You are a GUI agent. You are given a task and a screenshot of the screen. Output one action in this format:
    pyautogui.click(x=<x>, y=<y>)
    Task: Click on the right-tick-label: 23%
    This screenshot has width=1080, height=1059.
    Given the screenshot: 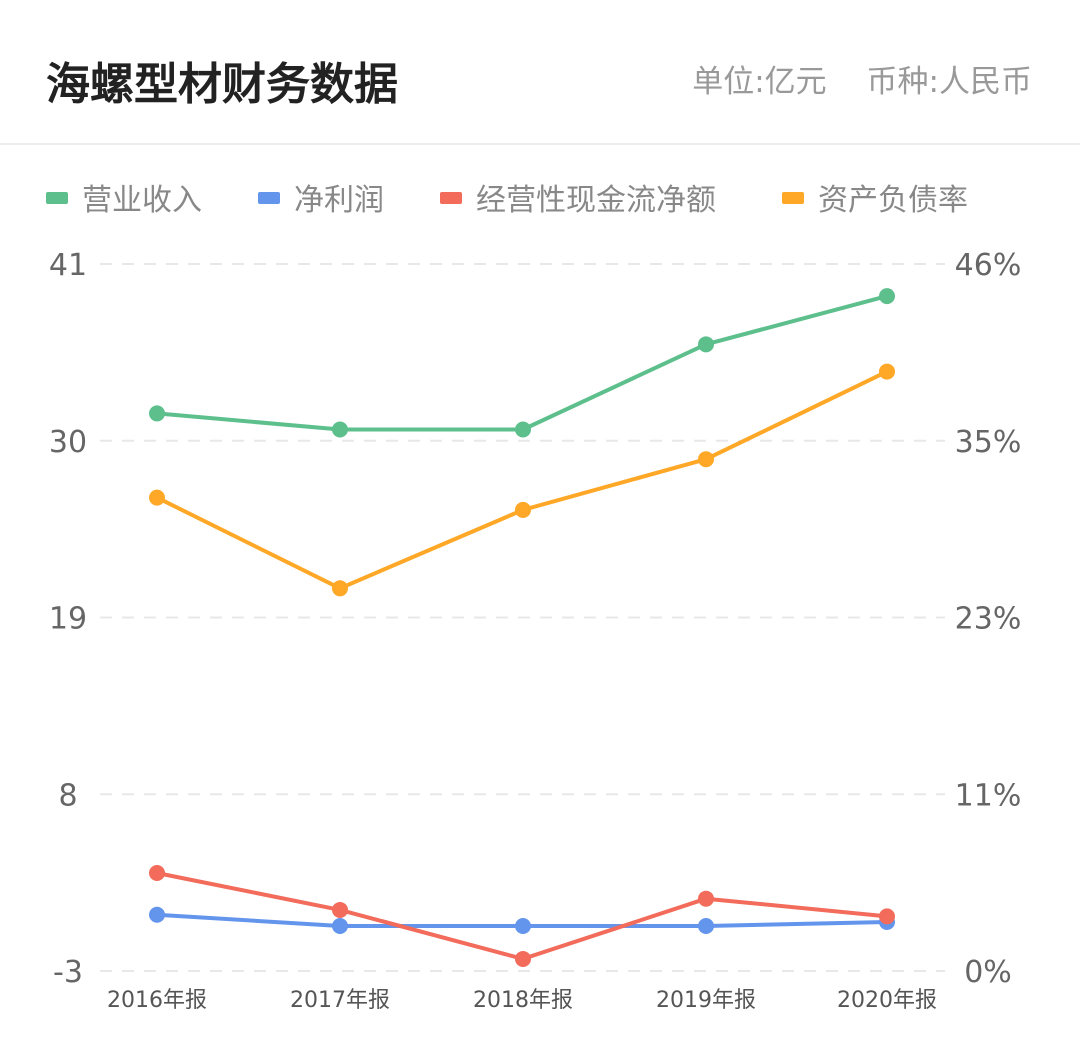 What is the action you would take?
    pyautogui.click(x=988, y=619)
    